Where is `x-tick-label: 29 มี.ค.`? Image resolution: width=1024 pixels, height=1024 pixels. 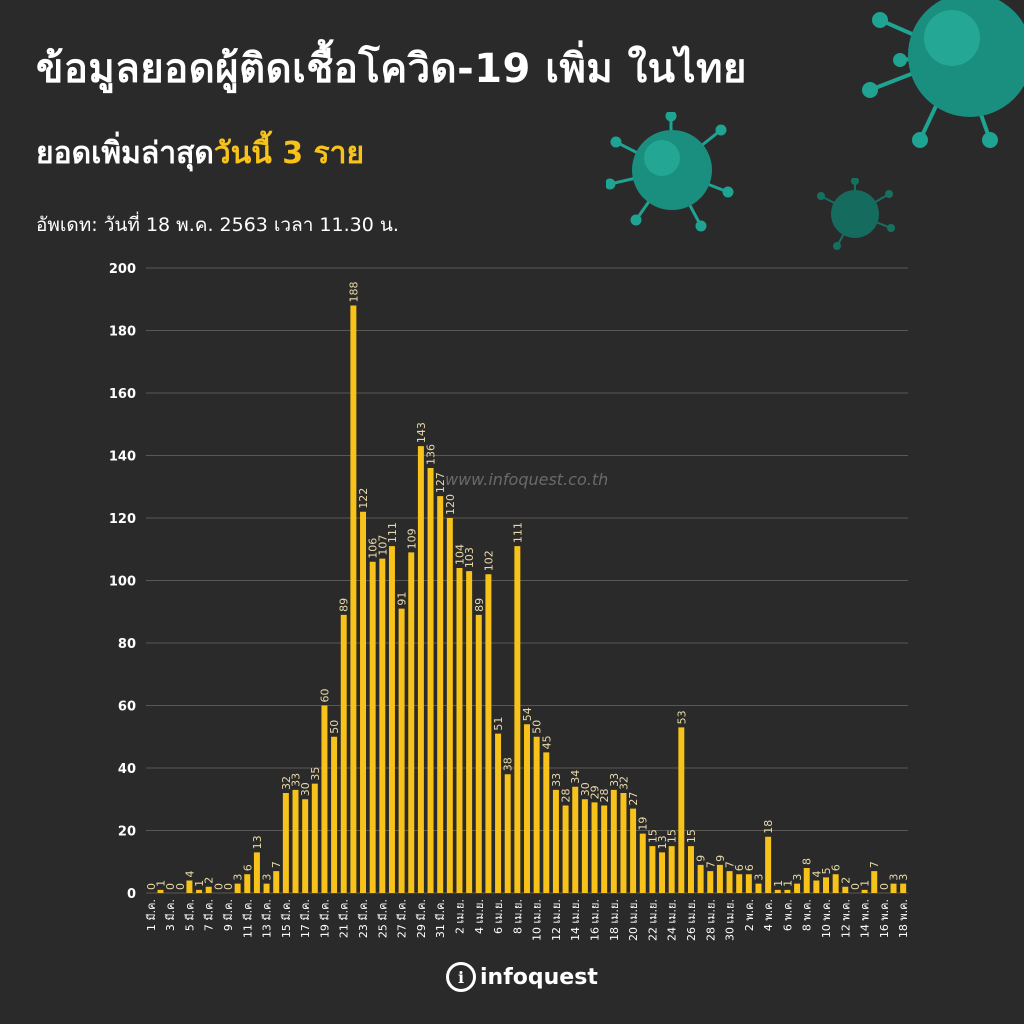
x-tick-label: 29 มี.ค. is located at coordinates (421, 918).